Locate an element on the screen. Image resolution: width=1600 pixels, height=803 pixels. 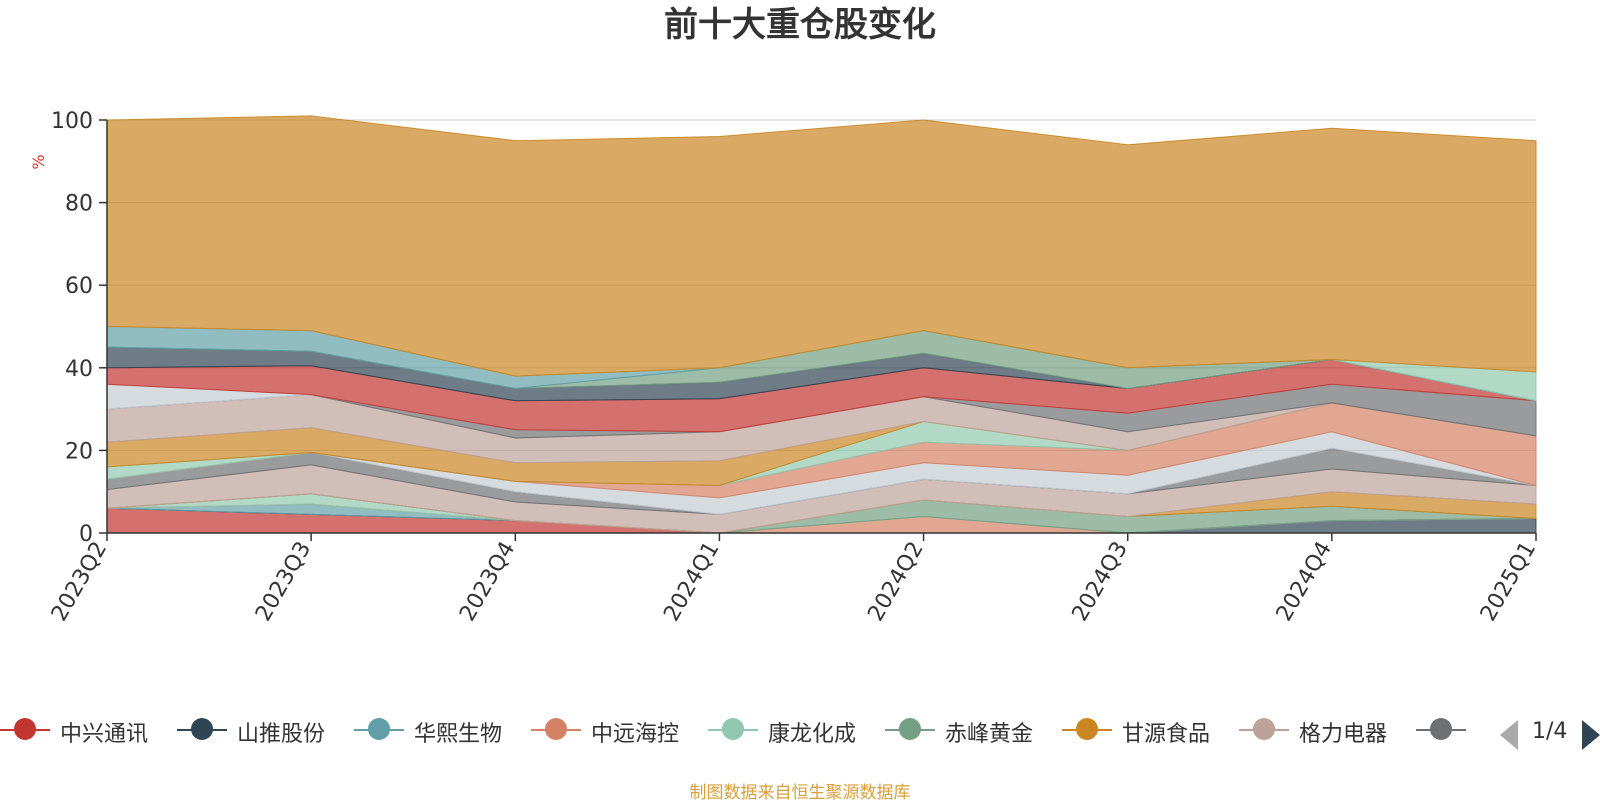
legend-label: 华熙生物 is located at coordinates (458, 734).